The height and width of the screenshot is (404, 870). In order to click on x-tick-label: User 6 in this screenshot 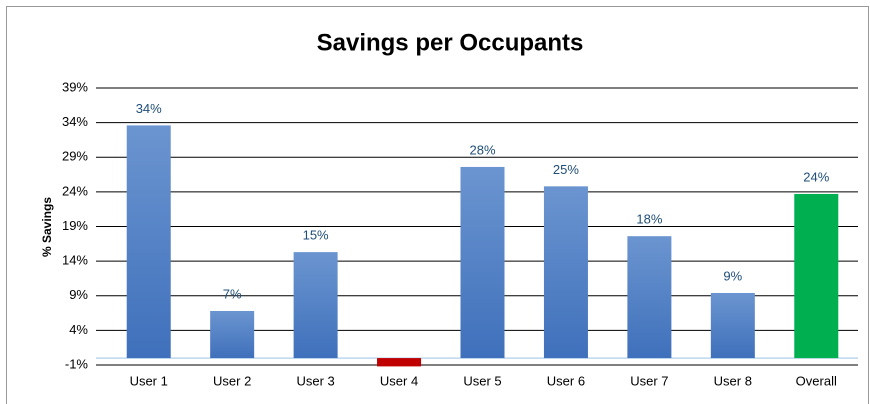, I will do `click(566, 380)`.